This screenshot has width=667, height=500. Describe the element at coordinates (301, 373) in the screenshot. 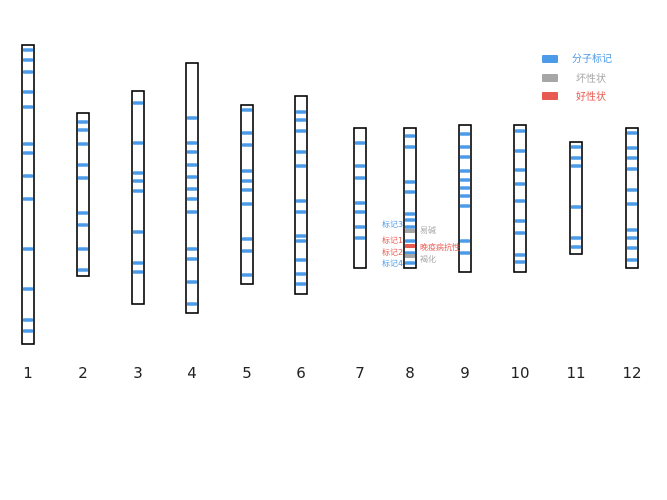

I see `chromosome-number-label: 6` at that location.